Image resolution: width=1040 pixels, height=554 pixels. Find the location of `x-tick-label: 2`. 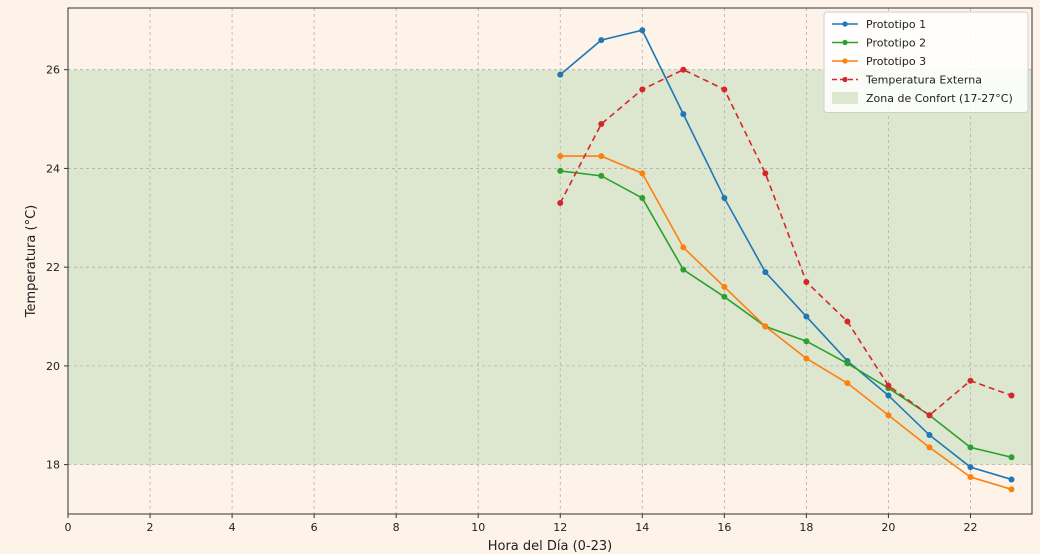

x-tick-label: 2 is located at coordinates (150, 527).